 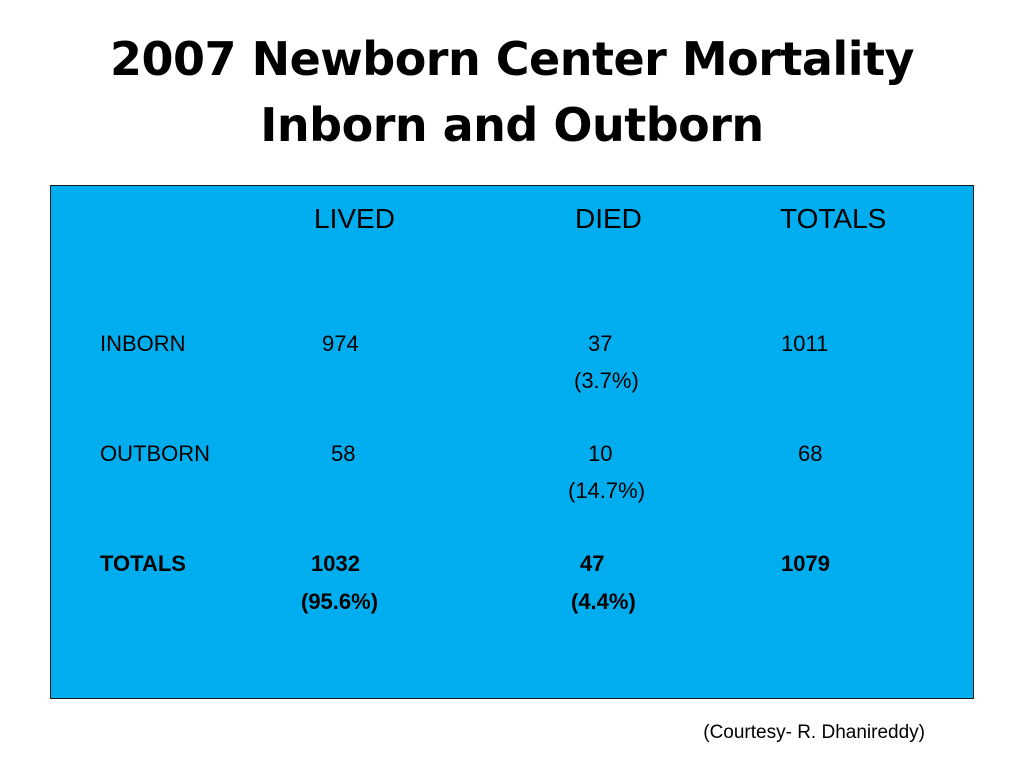 What do you see at coordinates (592, 563) in the screenshot?
I see `totals-died: 47` at bounding box center [592, 563].